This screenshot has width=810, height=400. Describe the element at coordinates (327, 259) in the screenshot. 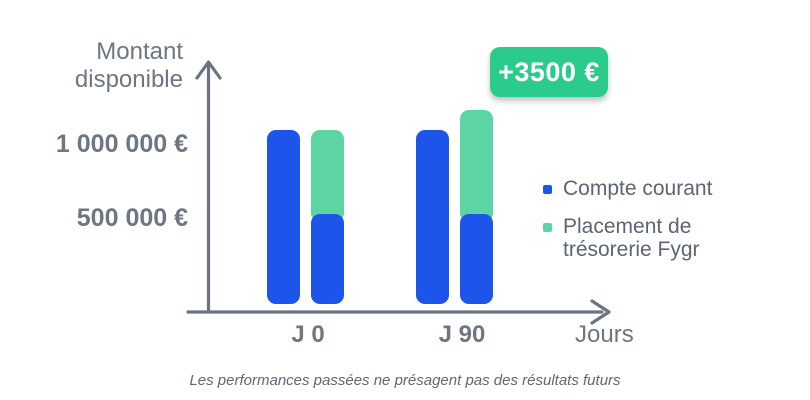

I see `bar-j0-placement-blue-base-segment` at that location.